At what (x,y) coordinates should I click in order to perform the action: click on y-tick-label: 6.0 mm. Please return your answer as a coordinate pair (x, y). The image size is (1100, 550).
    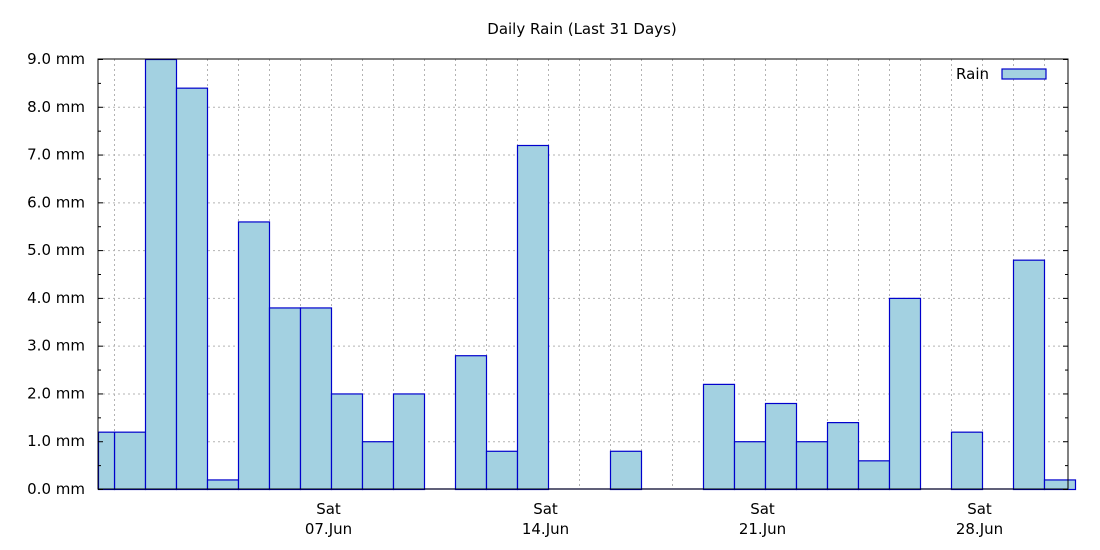
    Looking at the image, I should click on (56, 202).